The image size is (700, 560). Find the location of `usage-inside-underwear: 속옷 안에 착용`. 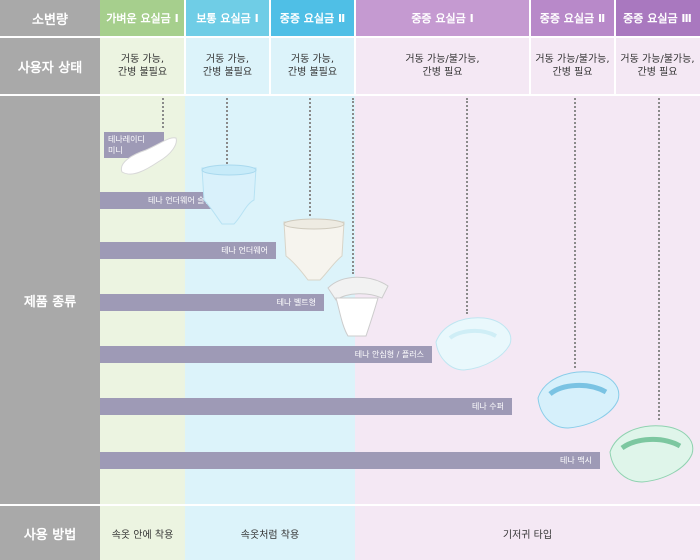

usage-inside-underwear: 속옷 안에 착용 is located at coordinates (142, 535).